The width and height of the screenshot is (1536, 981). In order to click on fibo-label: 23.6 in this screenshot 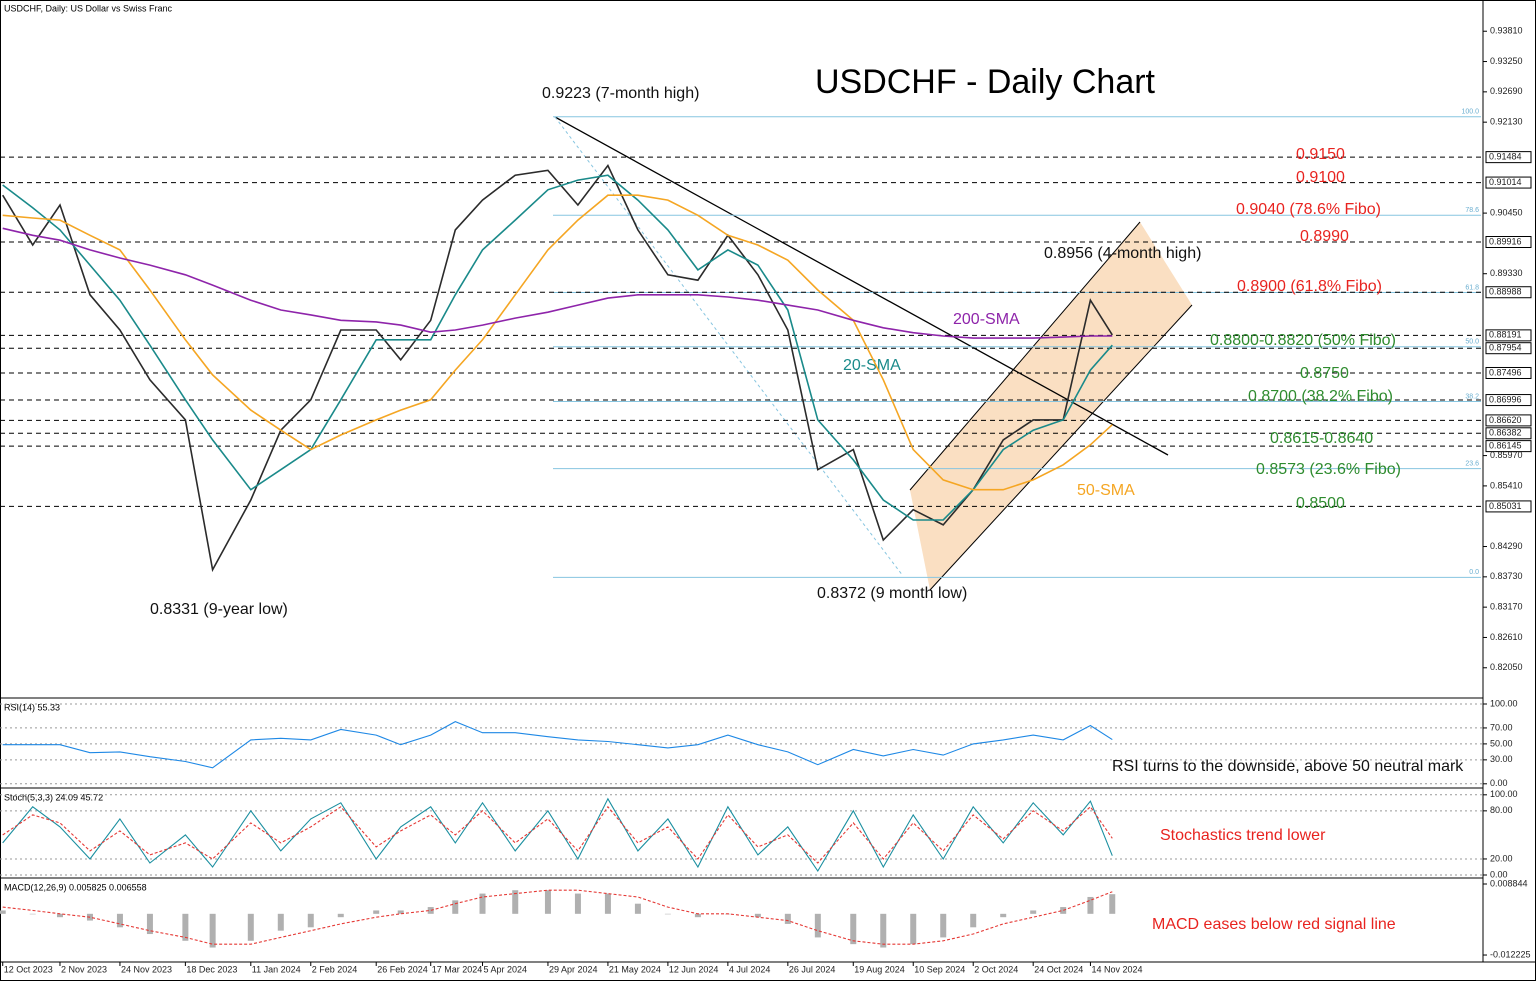, I will do `click(1472, 463)`.